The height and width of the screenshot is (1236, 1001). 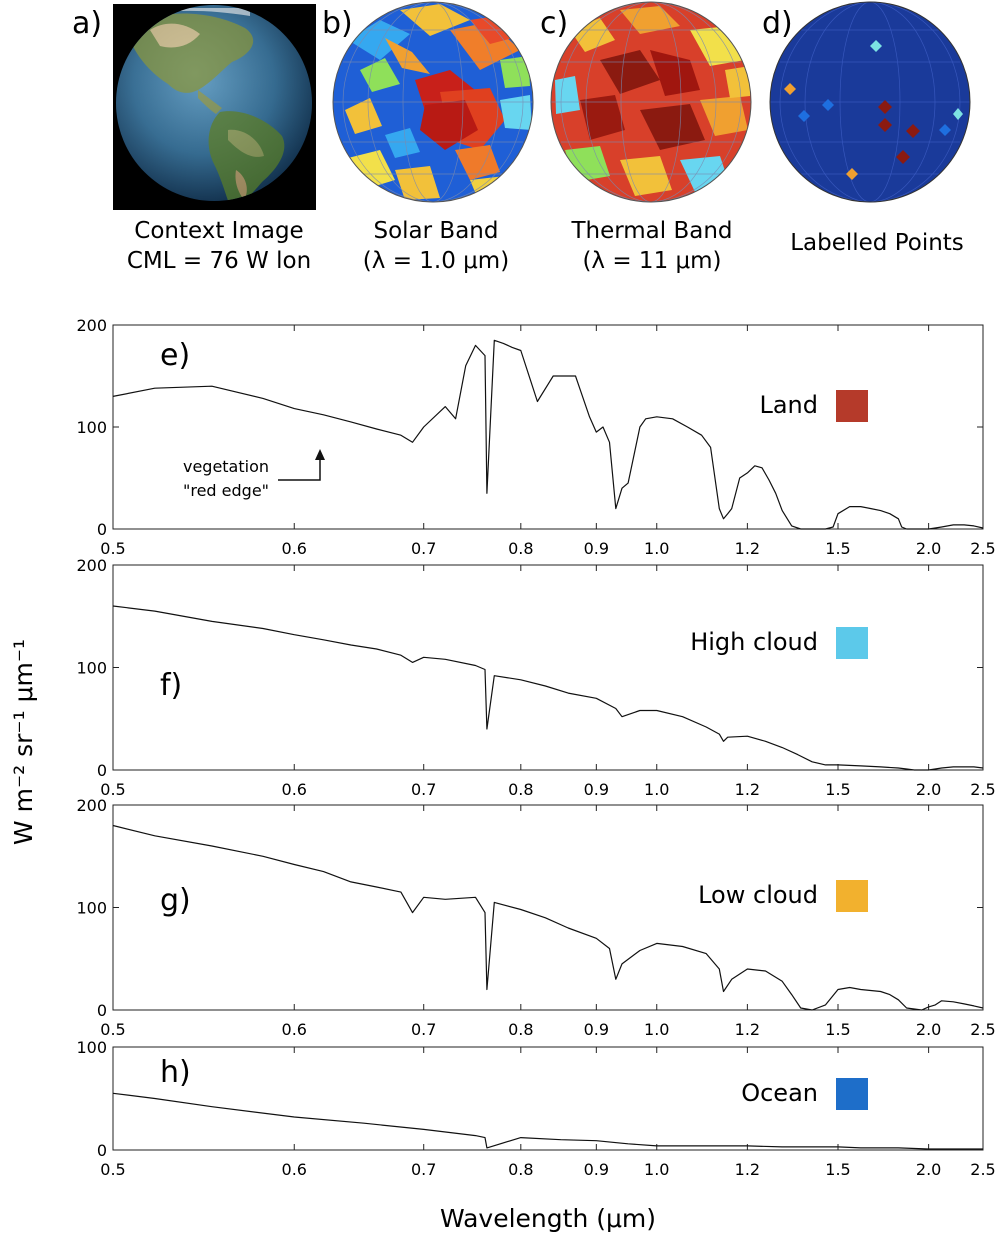 What do you see at coordinates (320, 454) in the screenshot?
I see `annotation-arrowhead` at bounding box center [320, 454].